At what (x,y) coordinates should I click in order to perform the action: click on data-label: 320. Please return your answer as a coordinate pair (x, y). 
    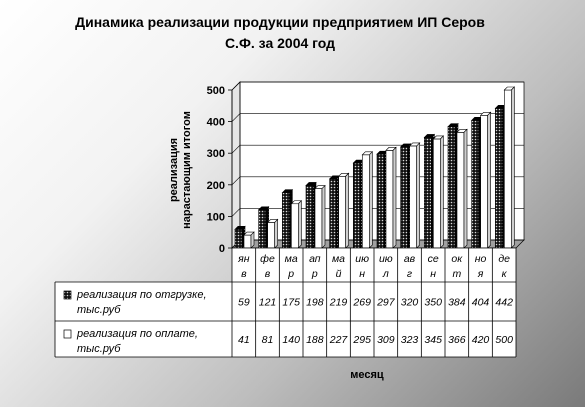
    Looking at the image, I should click on (410, 303).